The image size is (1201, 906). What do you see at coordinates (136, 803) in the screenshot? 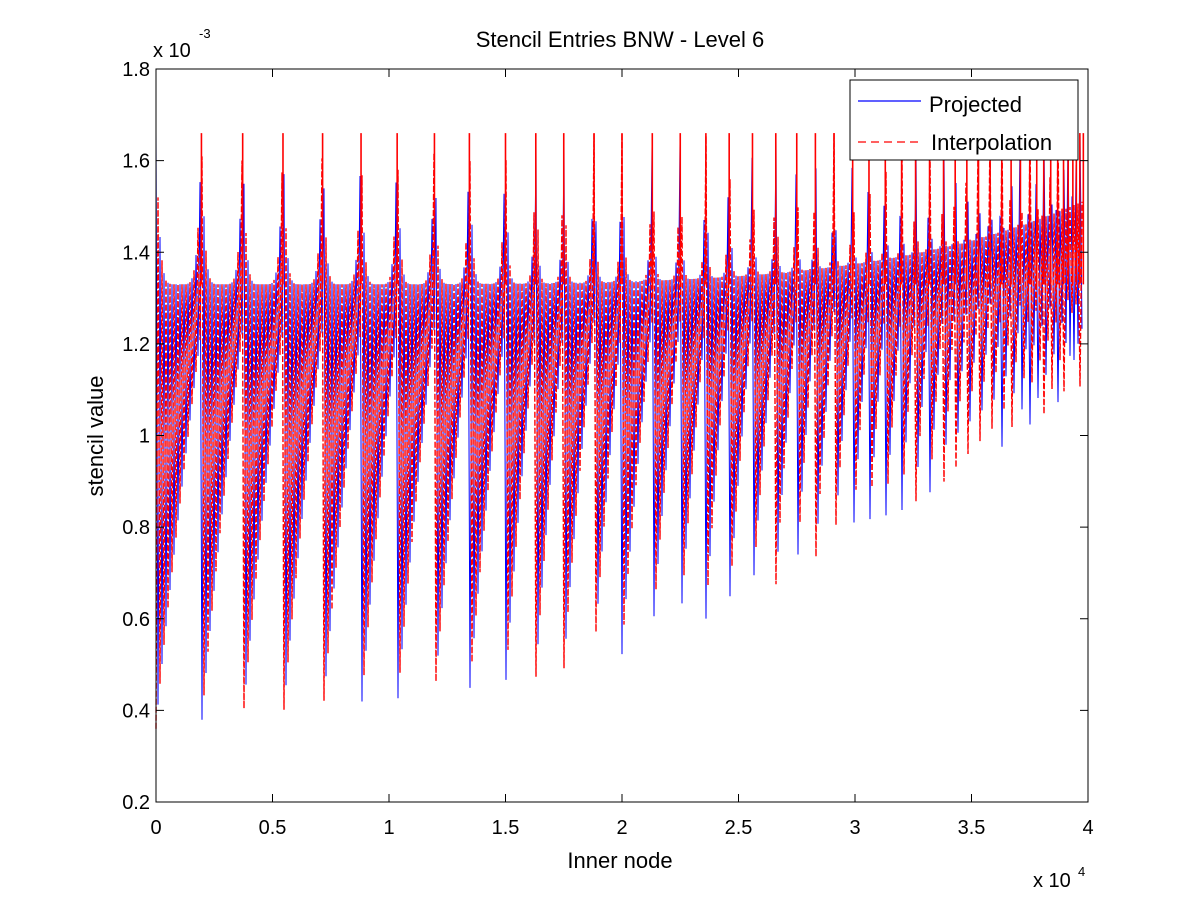
I see `y-tick-label: 0.2` at bounding box center [136, 803].